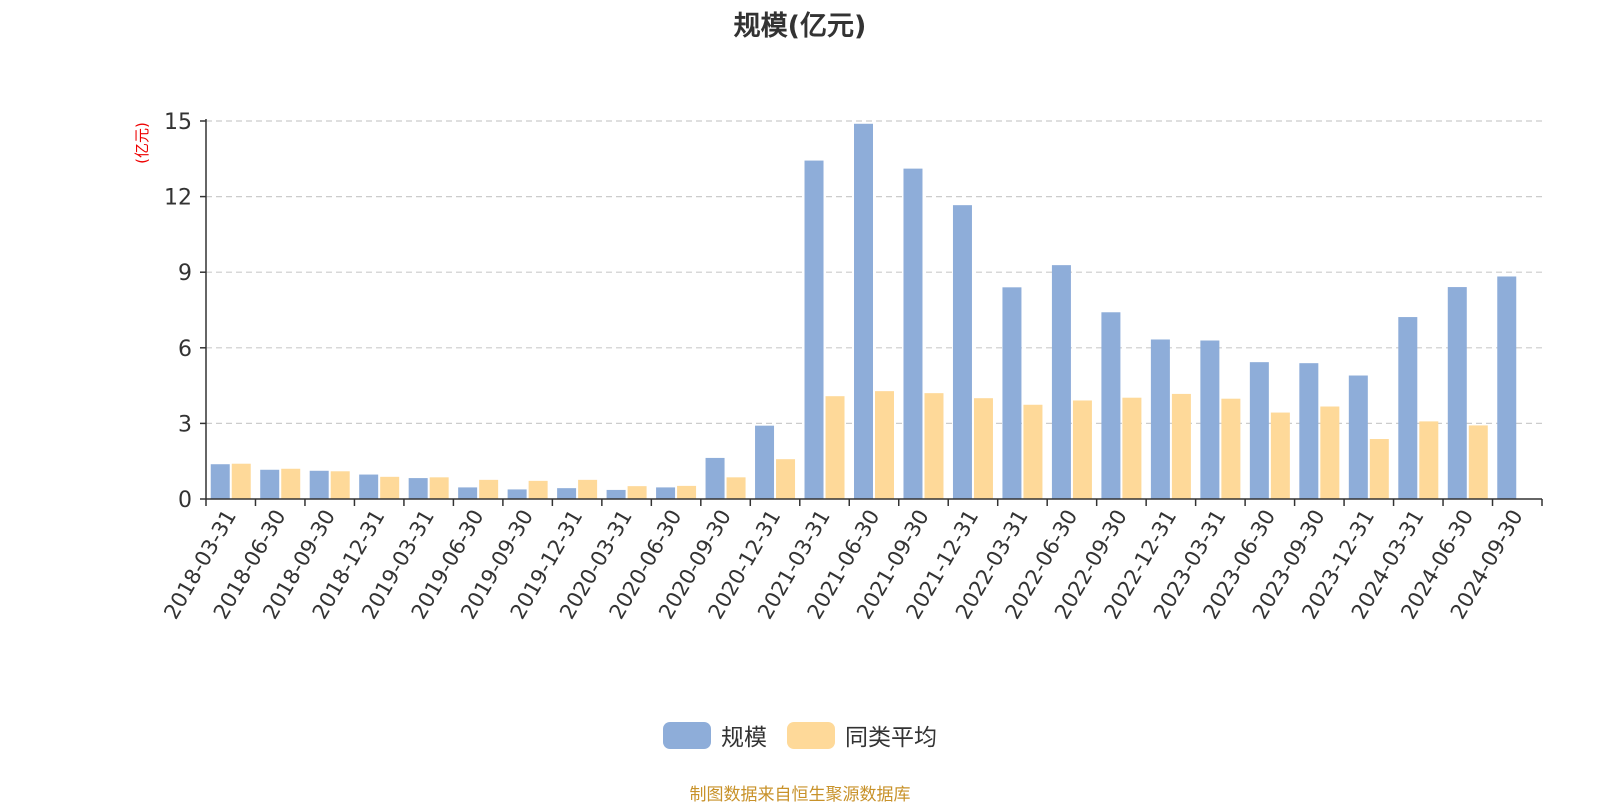  I want to click on y-axis-unit-label: (亿元), so click(142, 143).